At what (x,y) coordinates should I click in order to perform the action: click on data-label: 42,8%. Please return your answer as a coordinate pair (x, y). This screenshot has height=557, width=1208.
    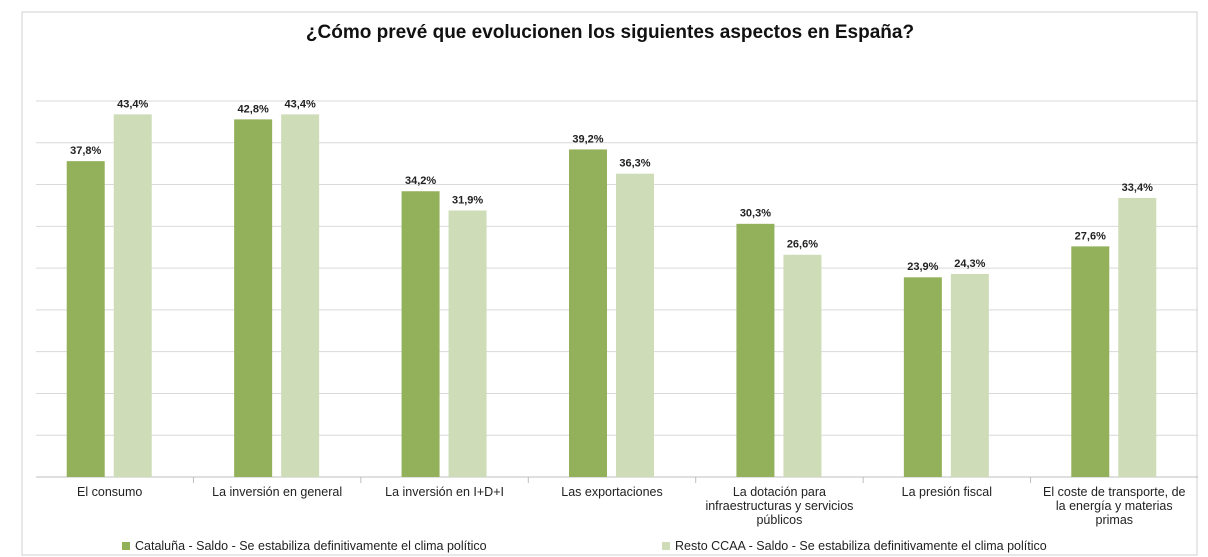
    Looking at the image, I should click on (253, 109).